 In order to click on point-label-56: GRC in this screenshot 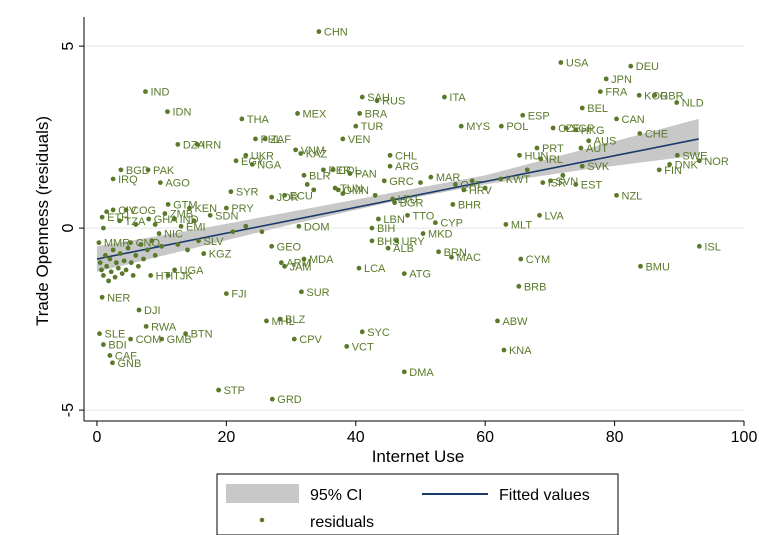, I will do `click(401, 182)`.